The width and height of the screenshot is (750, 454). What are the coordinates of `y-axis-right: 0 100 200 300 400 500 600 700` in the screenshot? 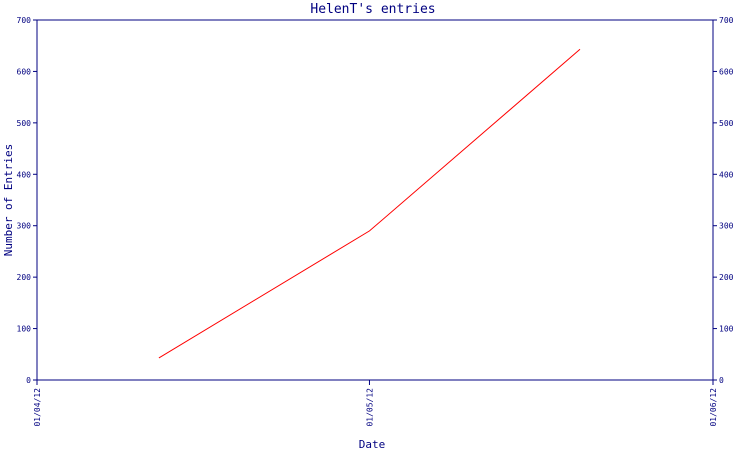 It's located at (723, 200).